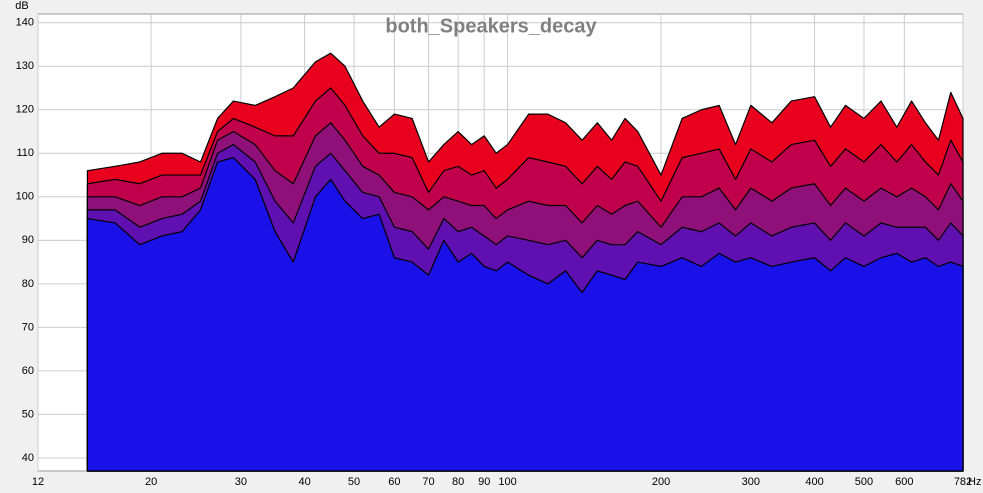  What do you see at coordinates (28, 458) in the screenshot?
I see `y-tick-label: 40` at bounding box center [28, 458].